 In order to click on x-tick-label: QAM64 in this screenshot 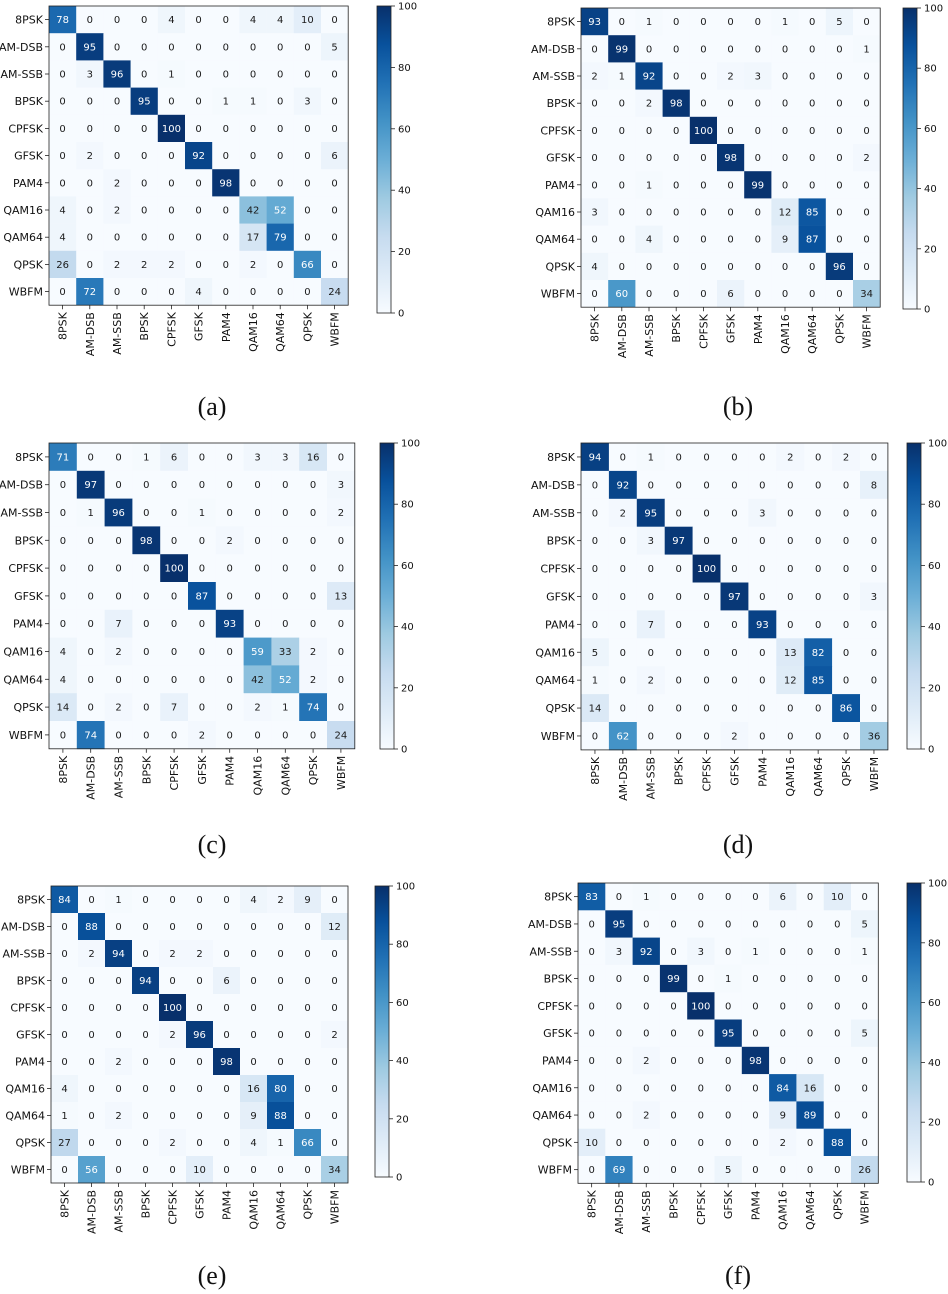, I will do `click(812, 334)`.